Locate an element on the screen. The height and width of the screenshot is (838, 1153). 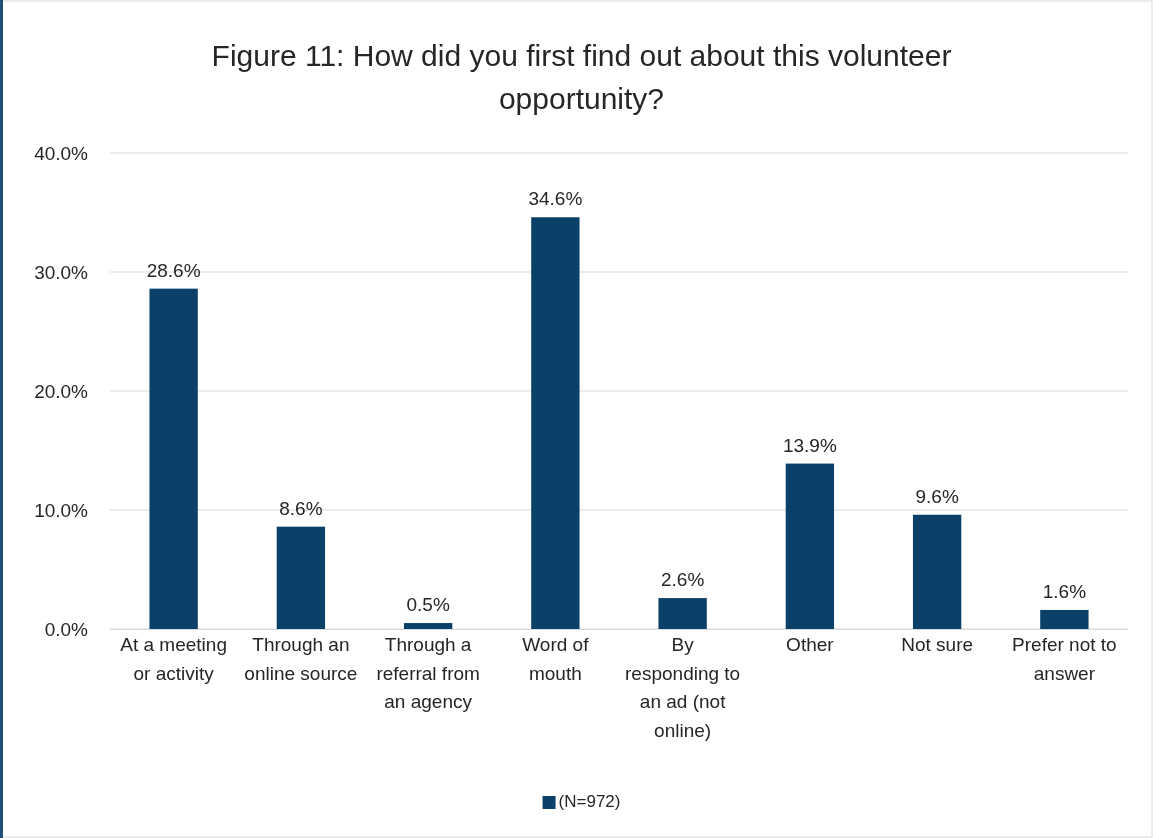
data-label: 2.6% is located at coordinates (682, 580).